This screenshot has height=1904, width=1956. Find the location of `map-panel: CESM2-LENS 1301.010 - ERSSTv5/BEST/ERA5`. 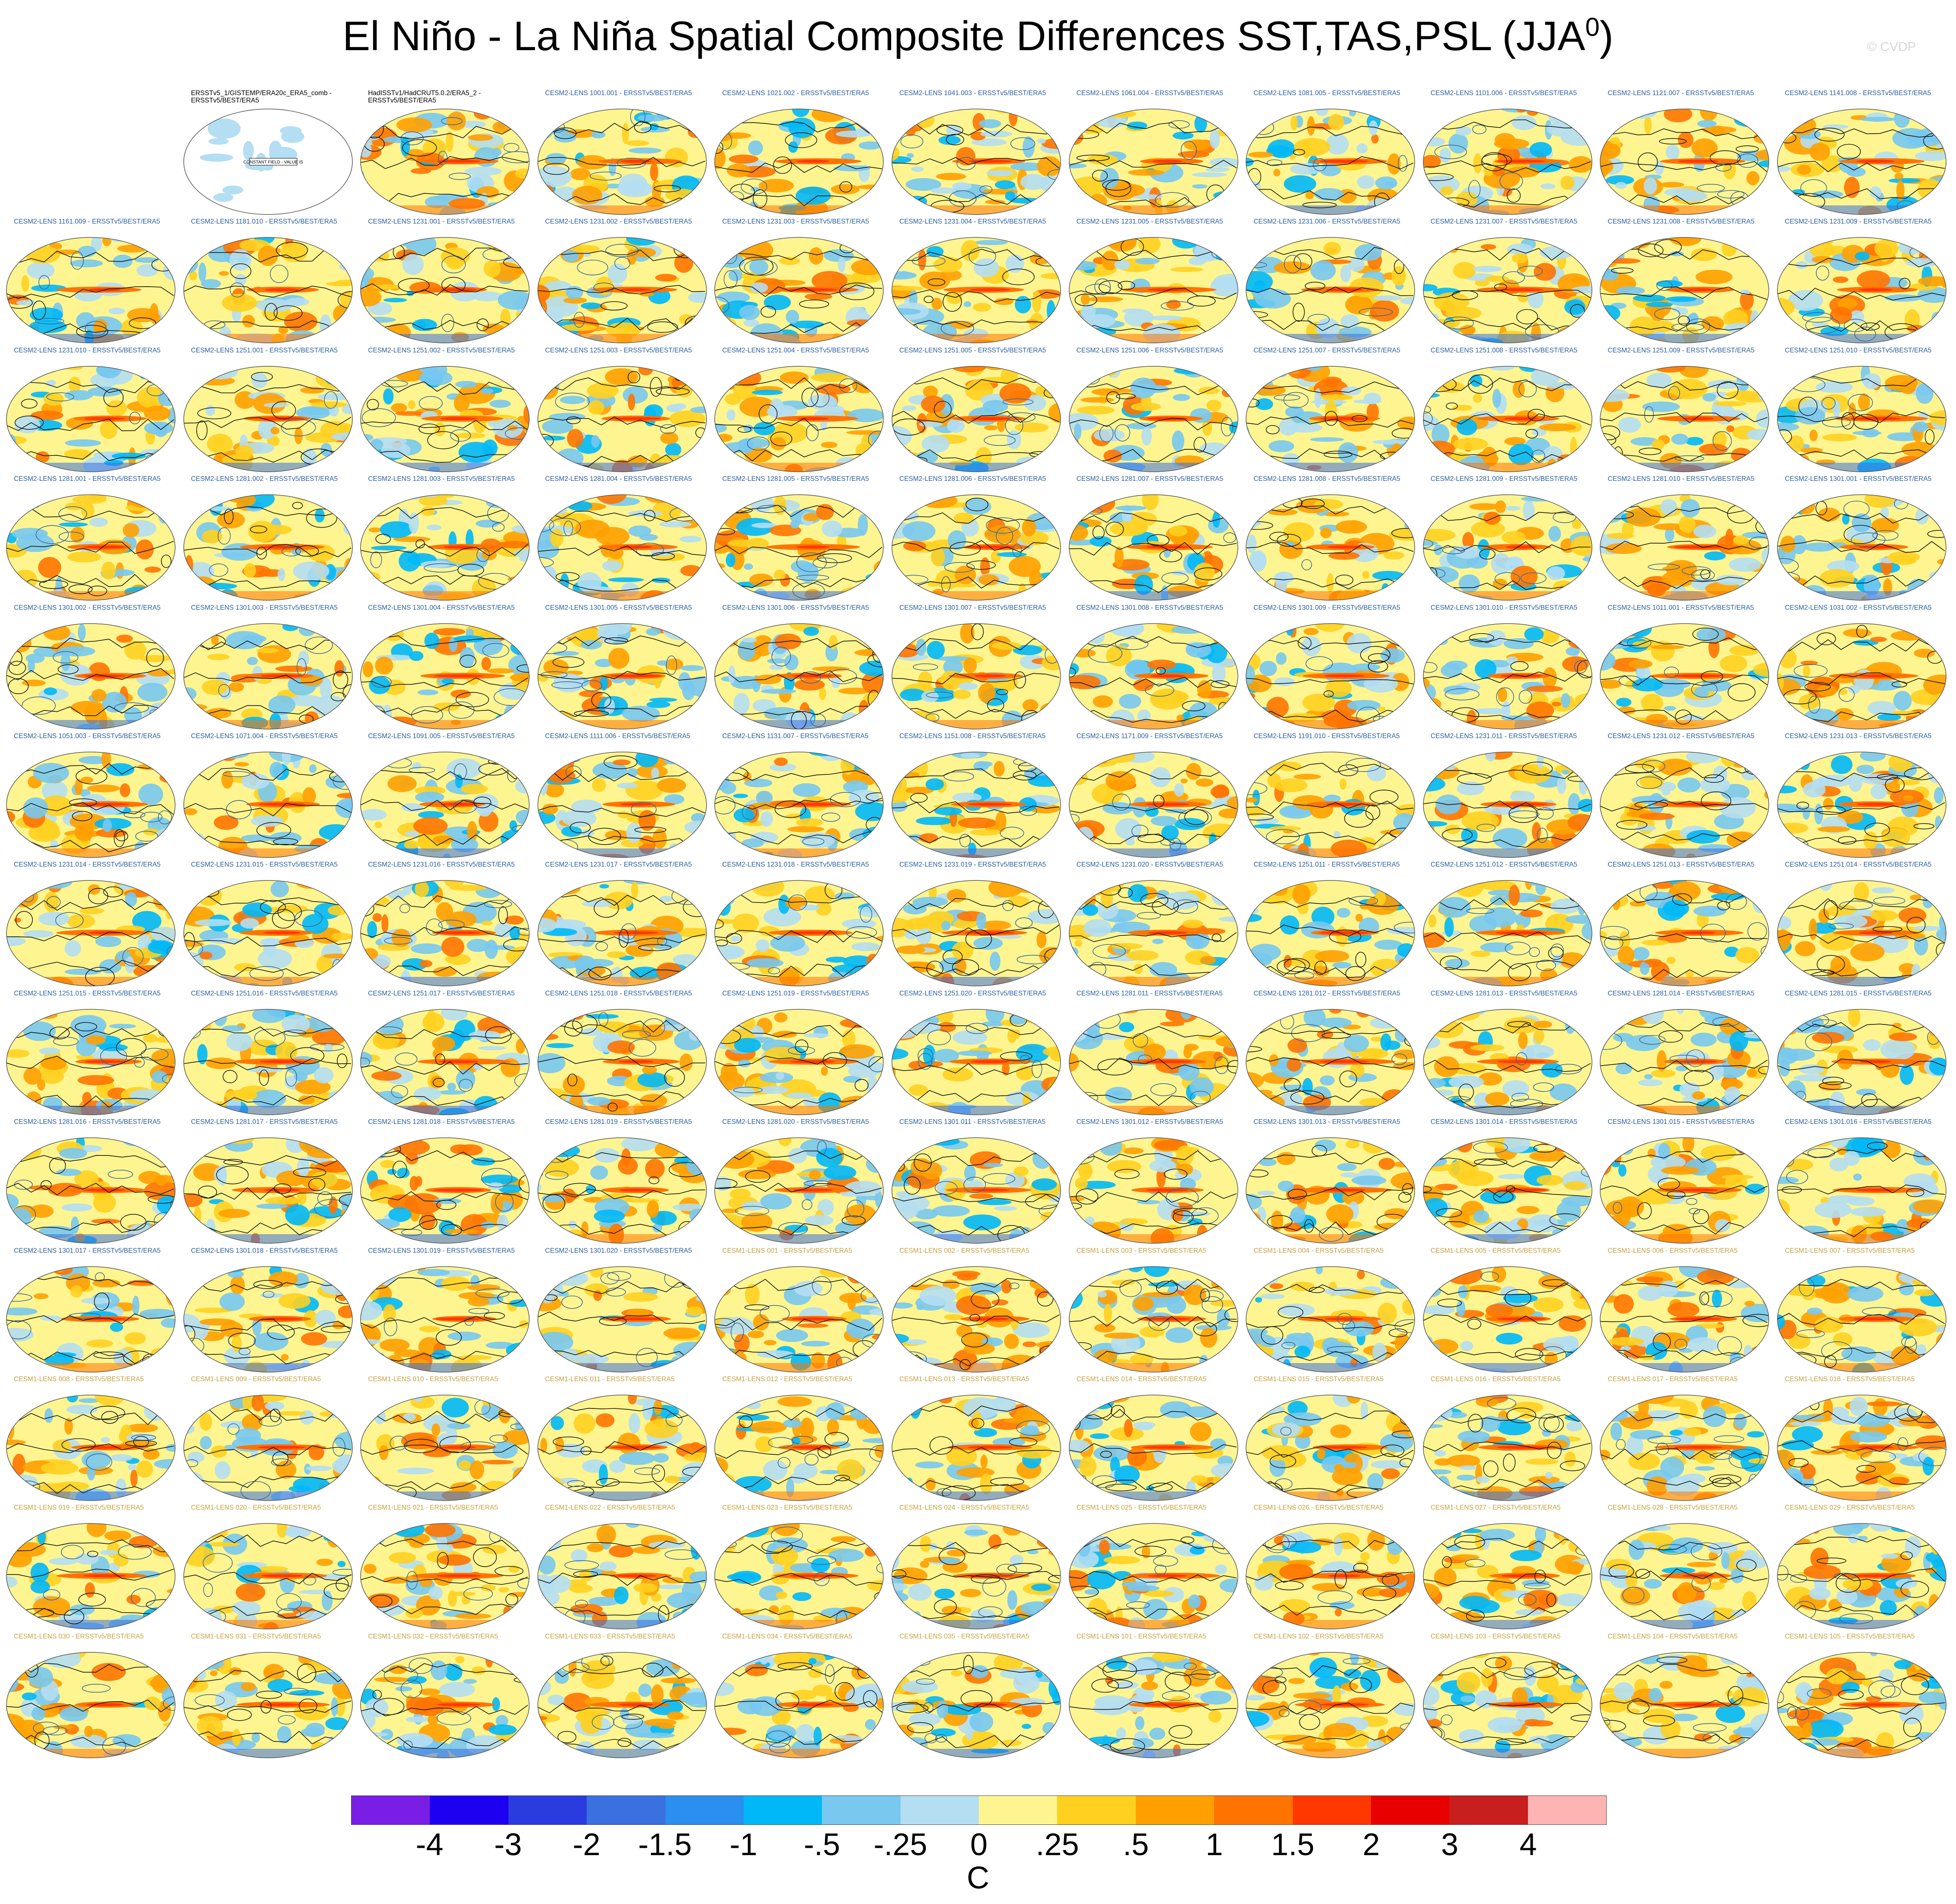

map-panel: CESM2-LENS 1301.010 - ERSSTv5/BEST/ERA5 is located at coordinates (1507, 668).